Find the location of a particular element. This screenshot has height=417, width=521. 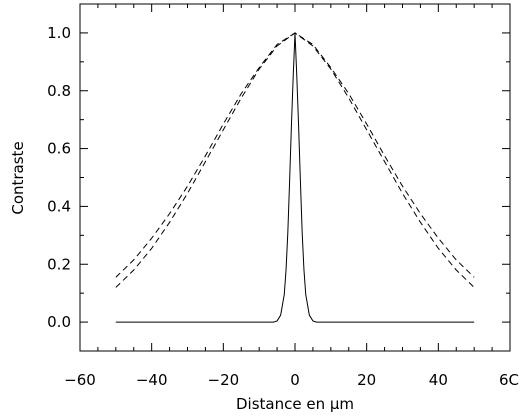

x-tick-label: 40 is located at coordinates (438, 380).